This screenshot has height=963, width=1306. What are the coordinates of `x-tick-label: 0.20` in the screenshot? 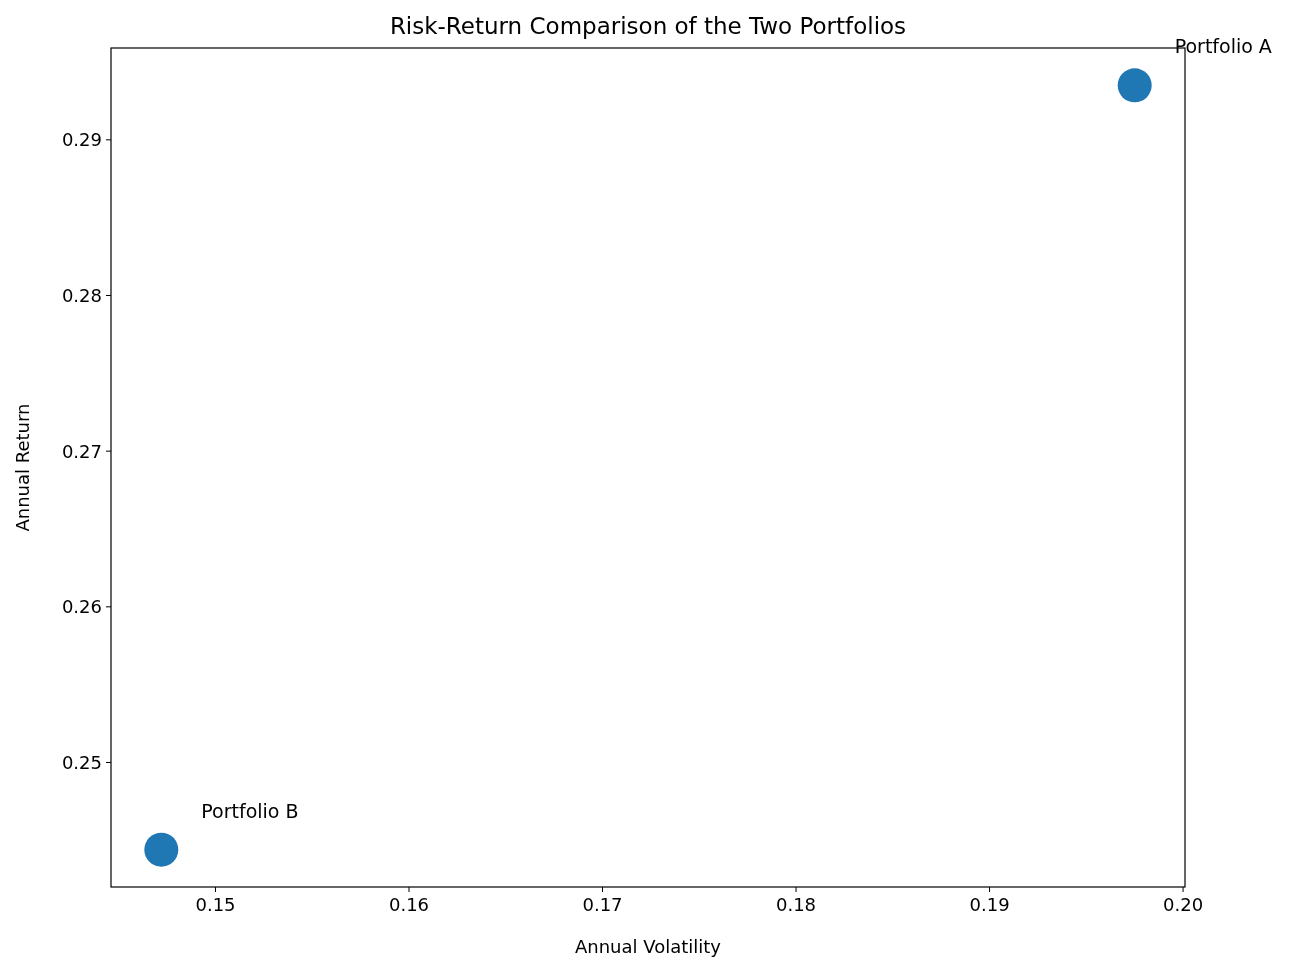 It's located at (1183, 904).